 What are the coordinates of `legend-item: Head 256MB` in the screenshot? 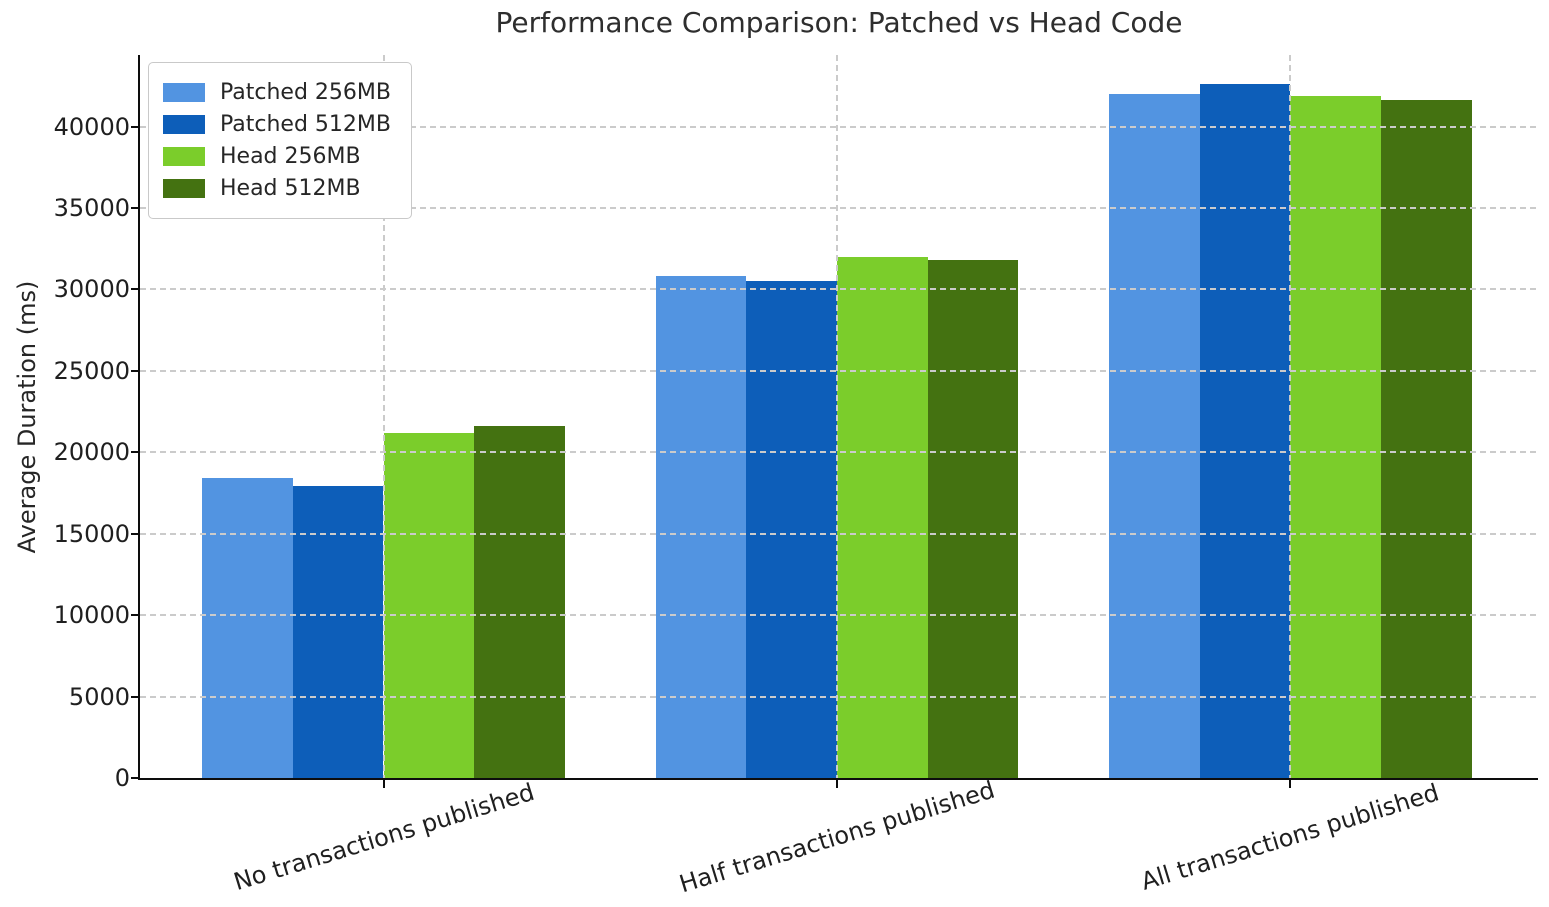 It's located at (277, 156).